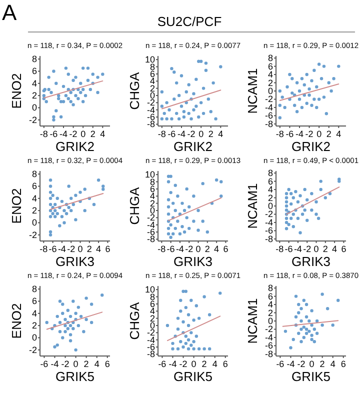 Image resolution: width=359 pixels, height=408 pixels. I want to click on text: A, so click(9, 12).